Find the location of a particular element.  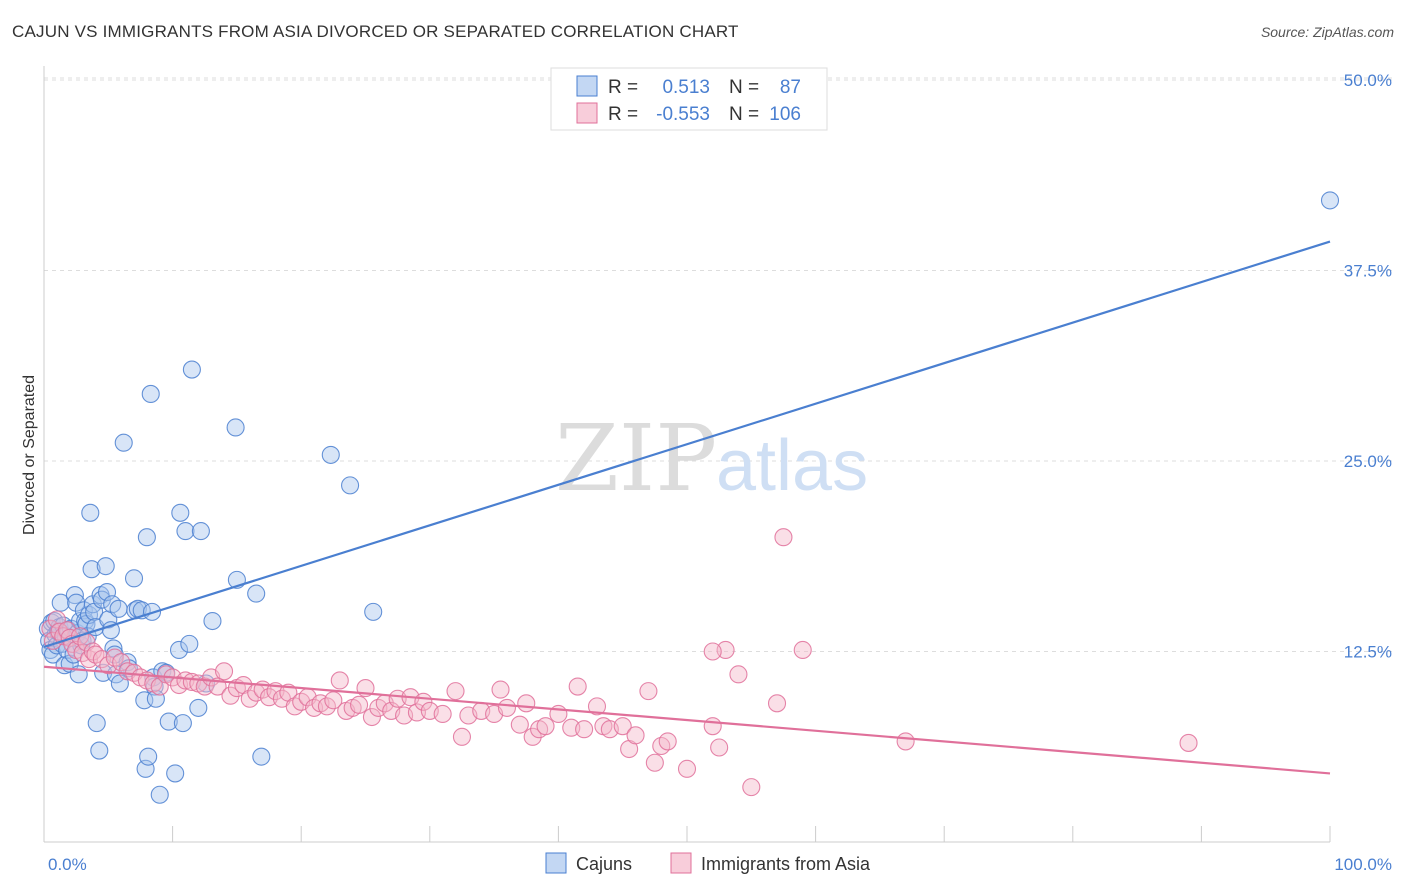

y-tick-label: 50.0% is located at coordinates (1368, 80).